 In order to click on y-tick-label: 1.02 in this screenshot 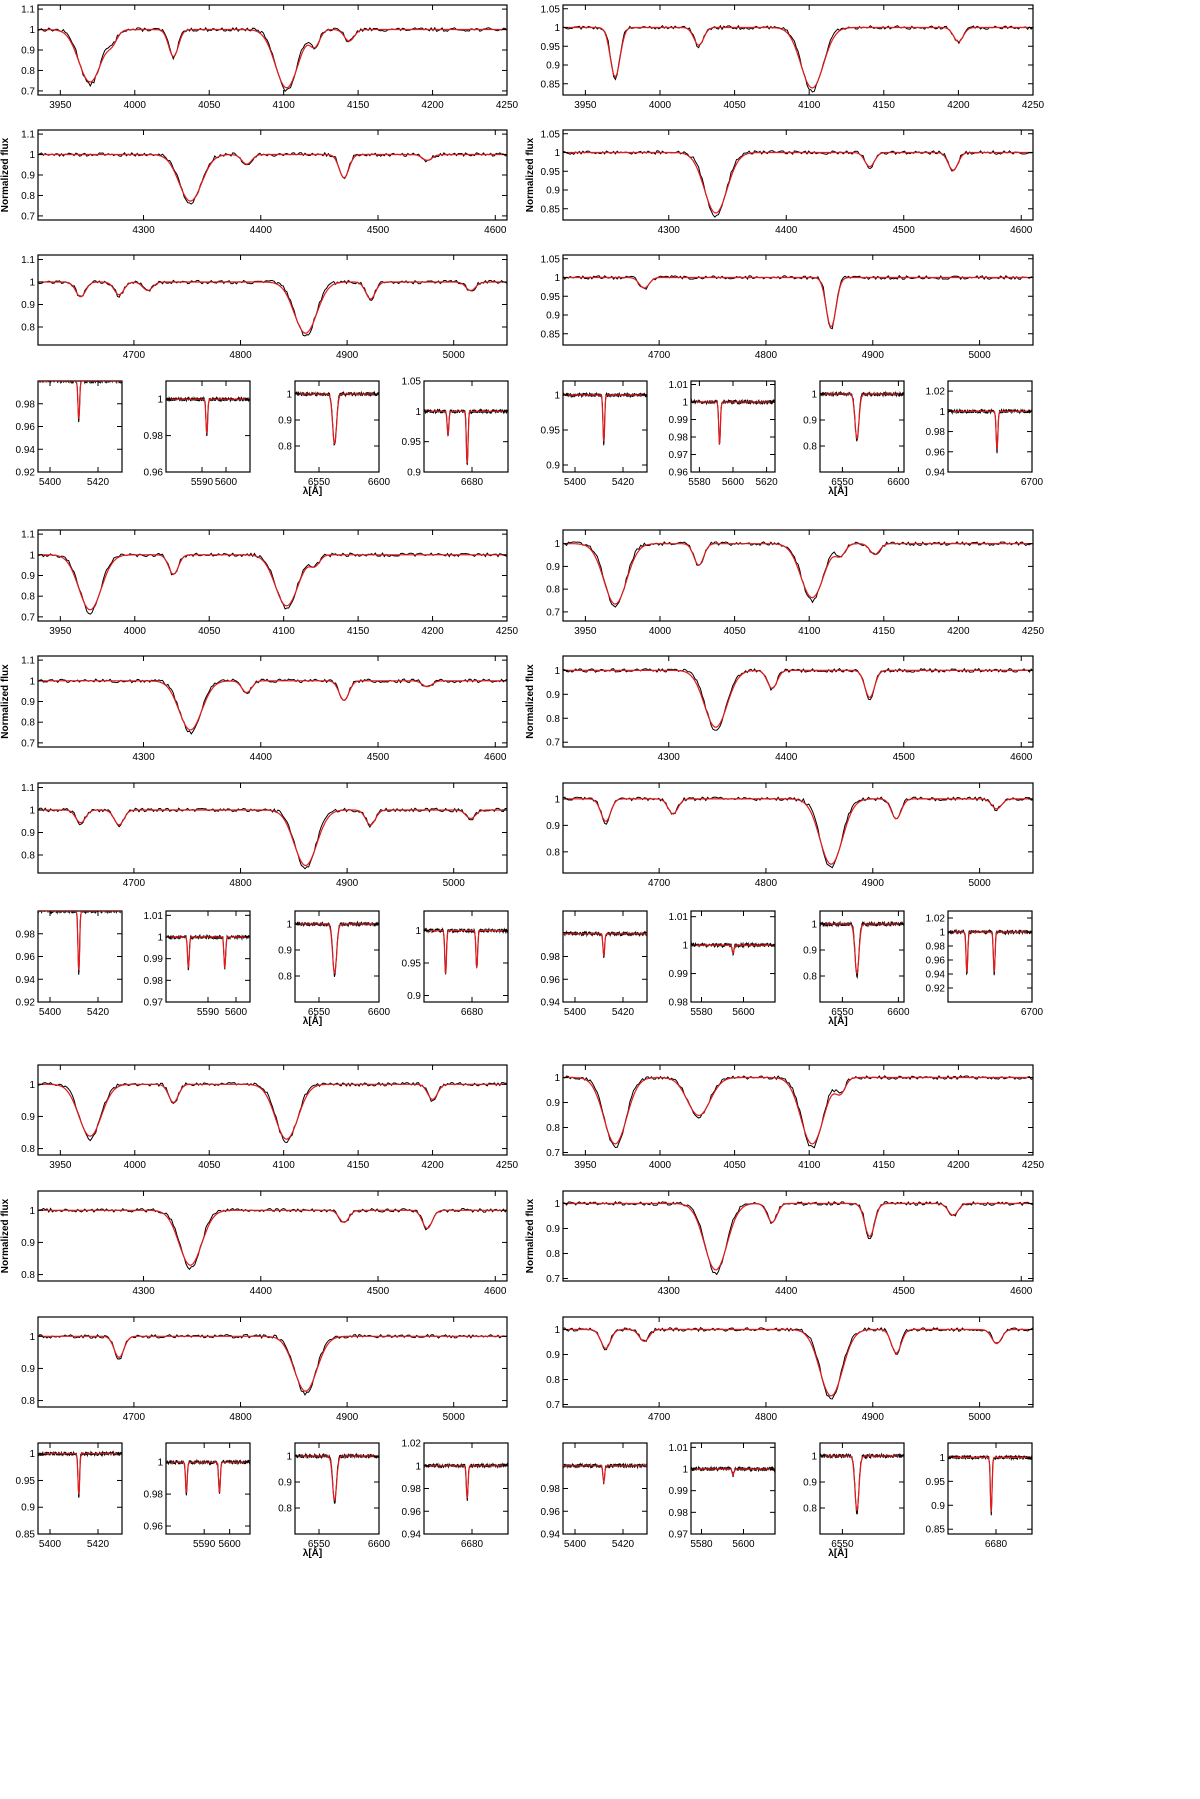, I will do `click(936, 392)`.